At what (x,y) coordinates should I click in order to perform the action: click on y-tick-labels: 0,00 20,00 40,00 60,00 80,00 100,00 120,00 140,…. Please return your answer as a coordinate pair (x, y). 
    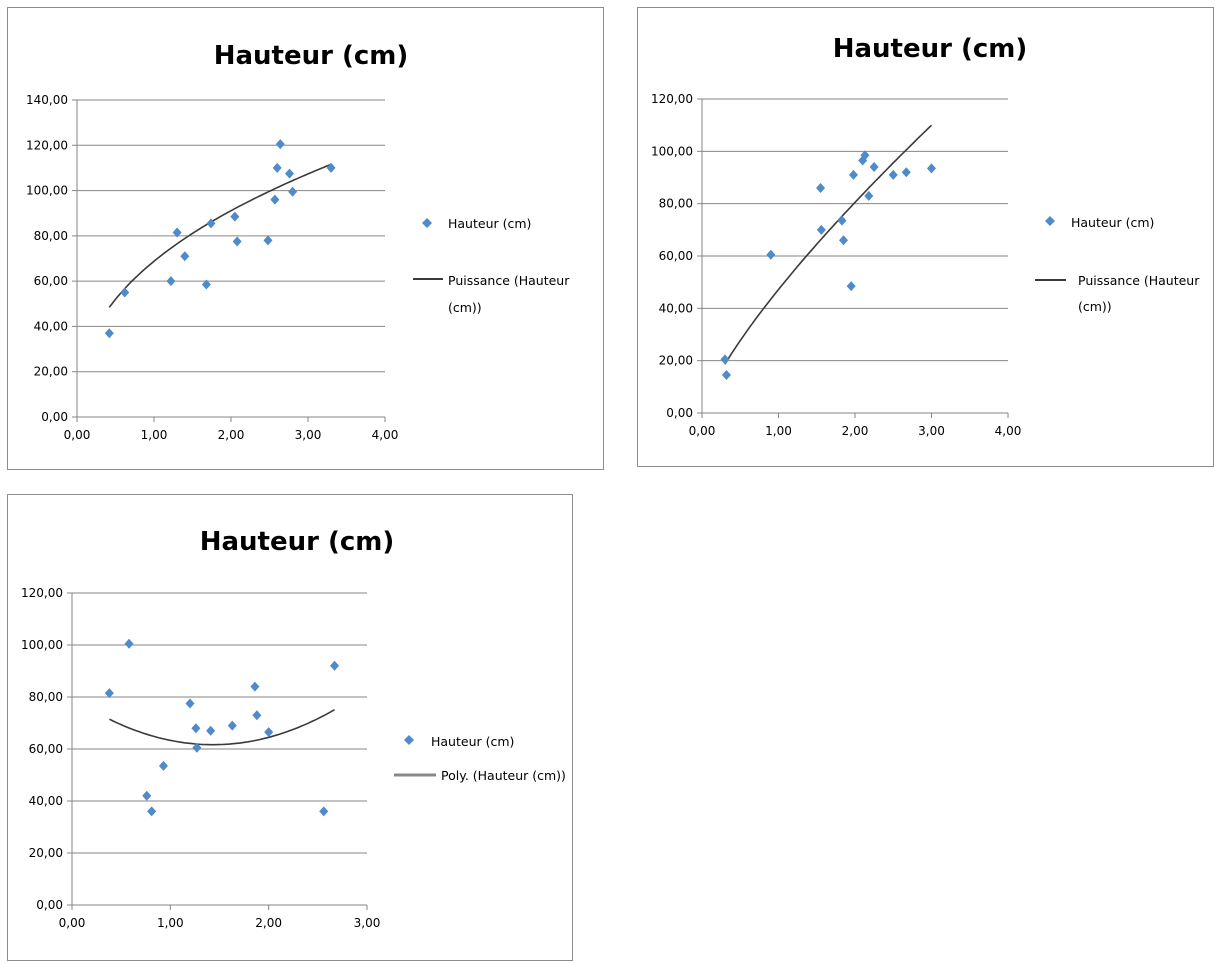
    Looking at the image, I should click on (47, 258).